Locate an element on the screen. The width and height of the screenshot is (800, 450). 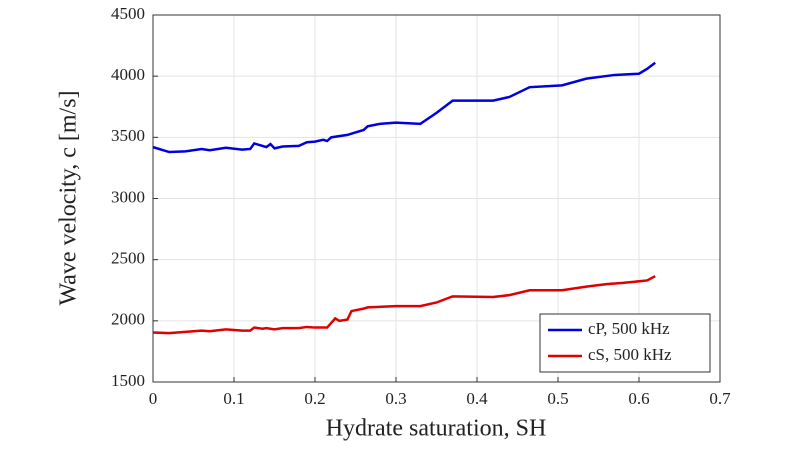
y-tick-label: 4500 is located at coordinates (128, 13).